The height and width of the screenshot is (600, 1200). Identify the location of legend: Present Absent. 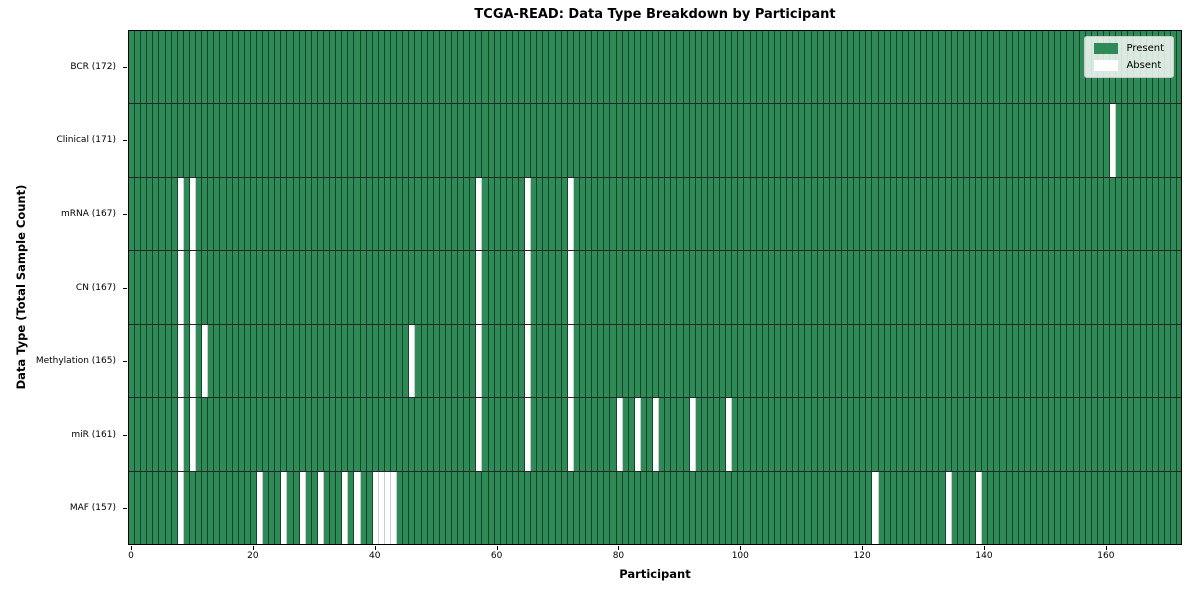
(1129, 57).